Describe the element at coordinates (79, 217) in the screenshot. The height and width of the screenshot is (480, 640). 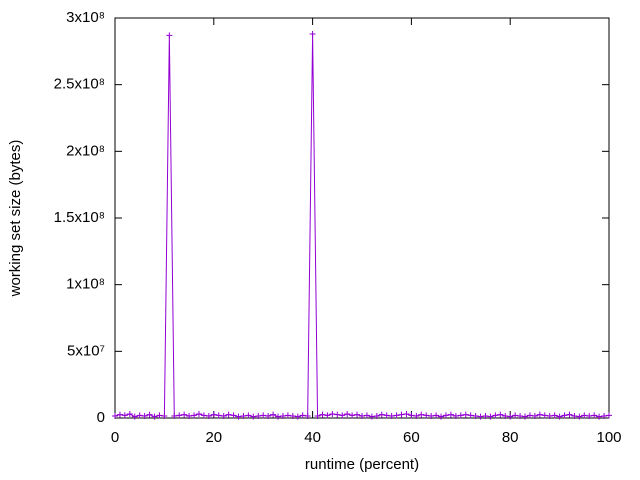
I see `y-tick-label: 1.5x10⁸` at that location.